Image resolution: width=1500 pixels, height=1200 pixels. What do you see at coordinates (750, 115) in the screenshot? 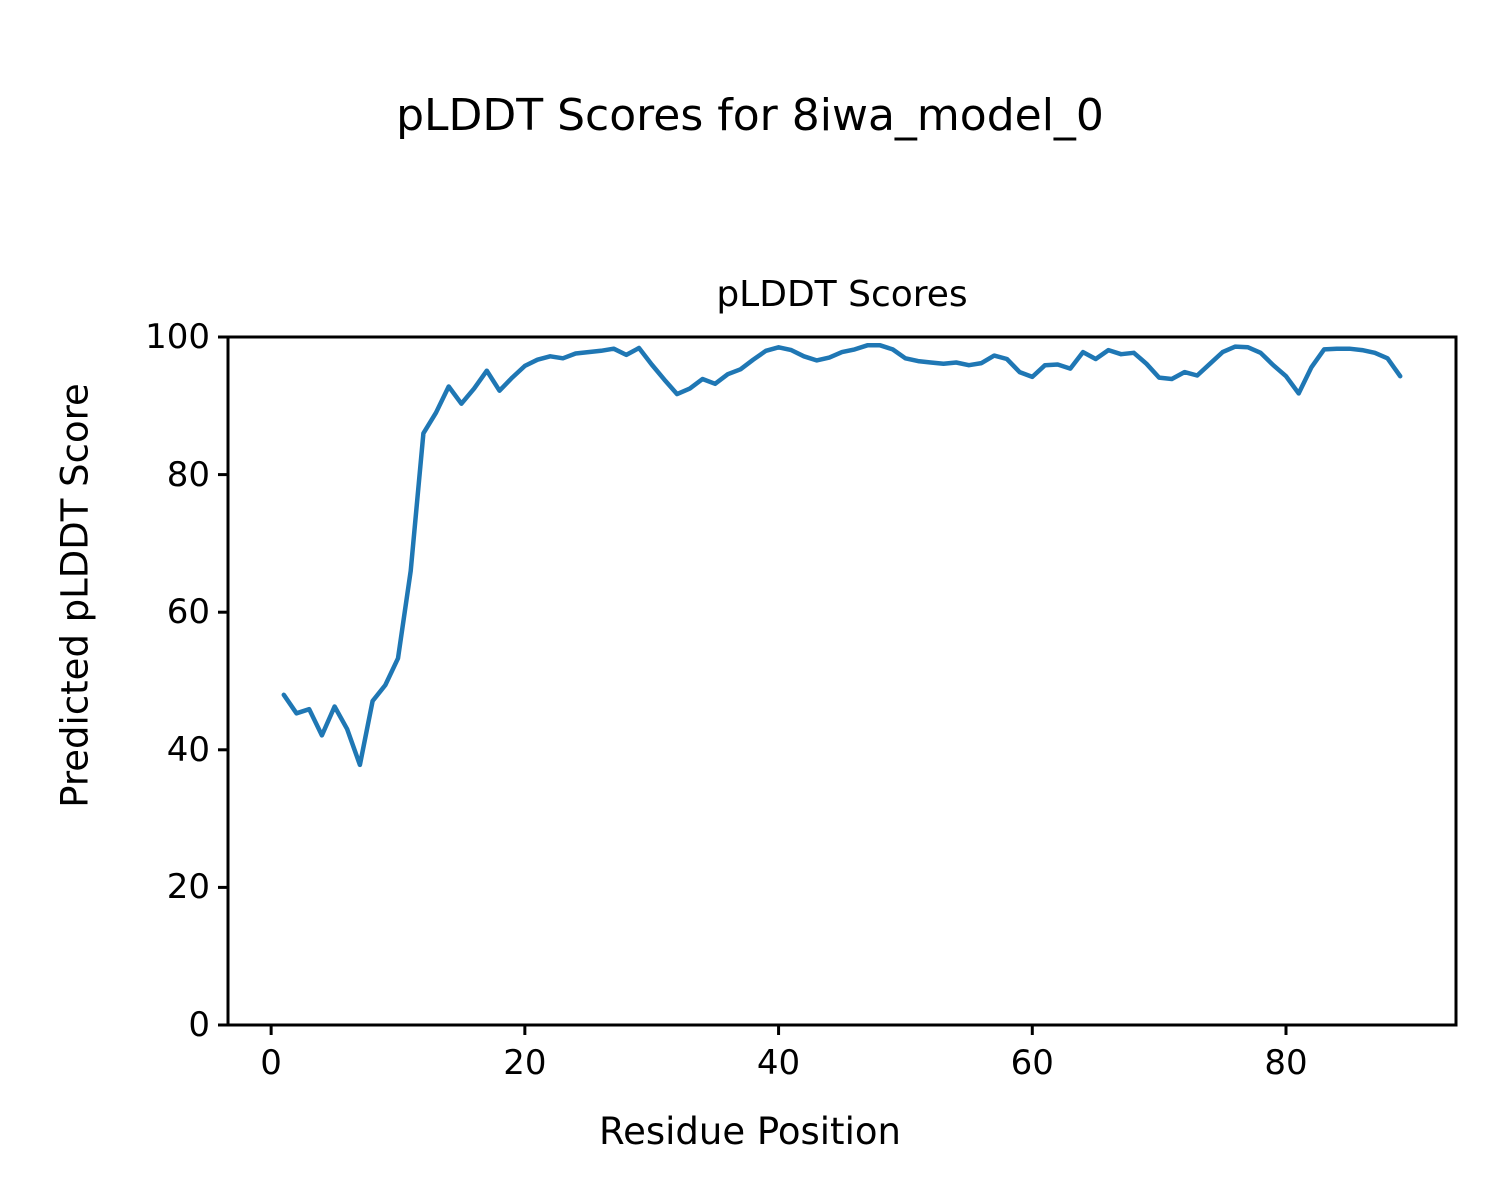
I see `figure-title: pLDDT Scores for 8iwa_model_0` at bounding box center [750, 115].